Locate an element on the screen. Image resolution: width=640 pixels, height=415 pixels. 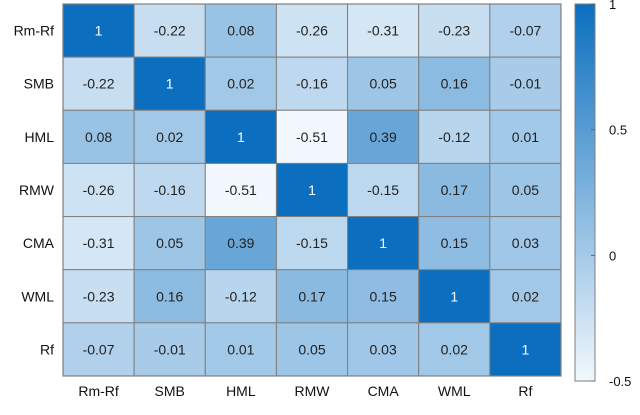
heatmap-cell-WML-CMA is located at coordinates (383, 296).